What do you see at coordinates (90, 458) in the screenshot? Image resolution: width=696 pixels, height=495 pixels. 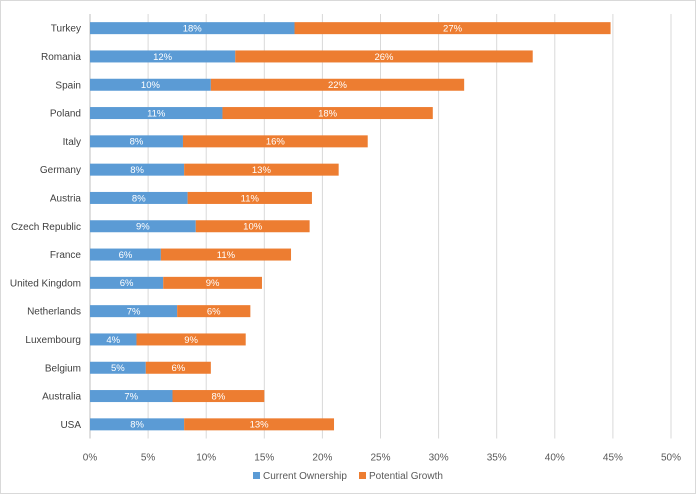 I see `x-tick-label: 0%` at bounding box center [90, 458].